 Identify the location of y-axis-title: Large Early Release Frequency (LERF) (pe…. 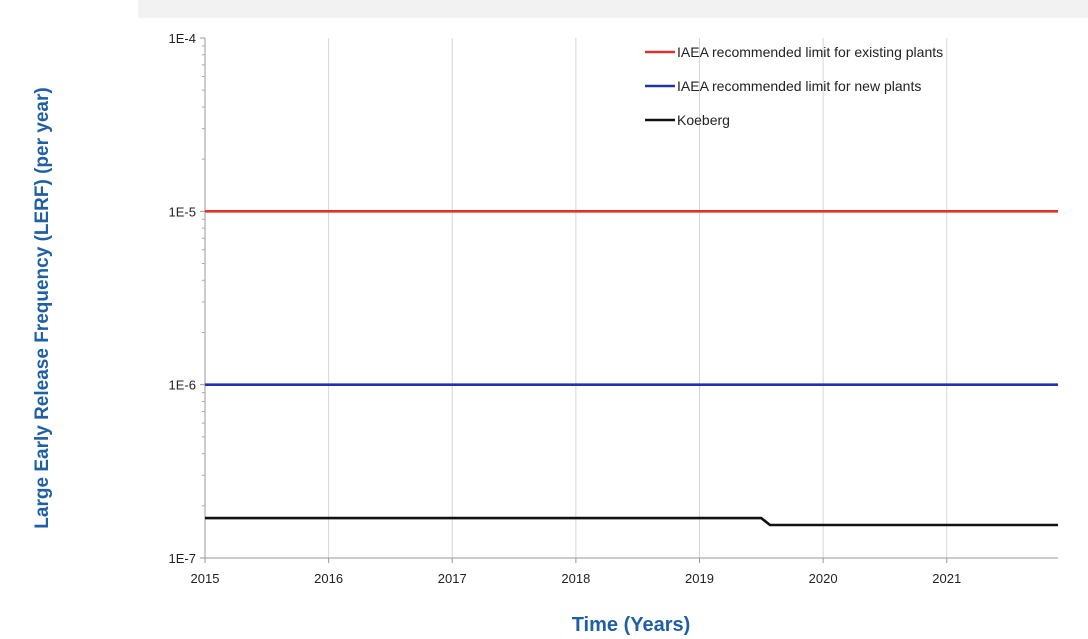
(42, 307).